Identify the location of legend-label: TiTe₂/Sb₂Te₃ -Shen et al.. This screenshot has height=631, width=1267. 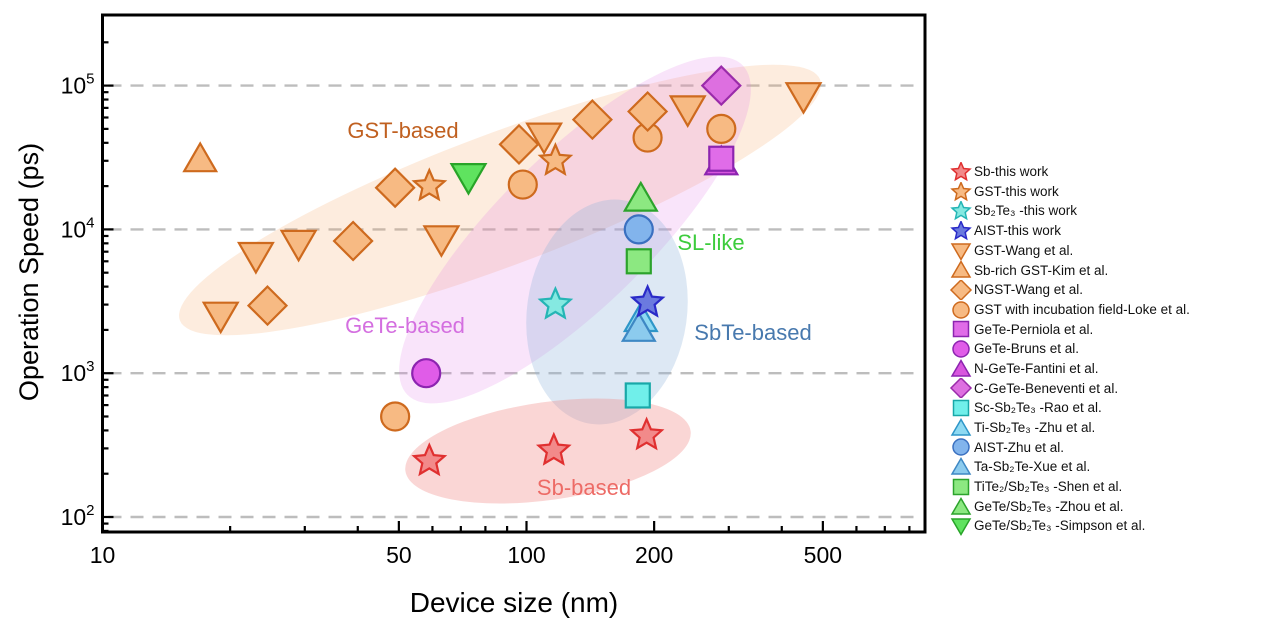
(1048, 487).